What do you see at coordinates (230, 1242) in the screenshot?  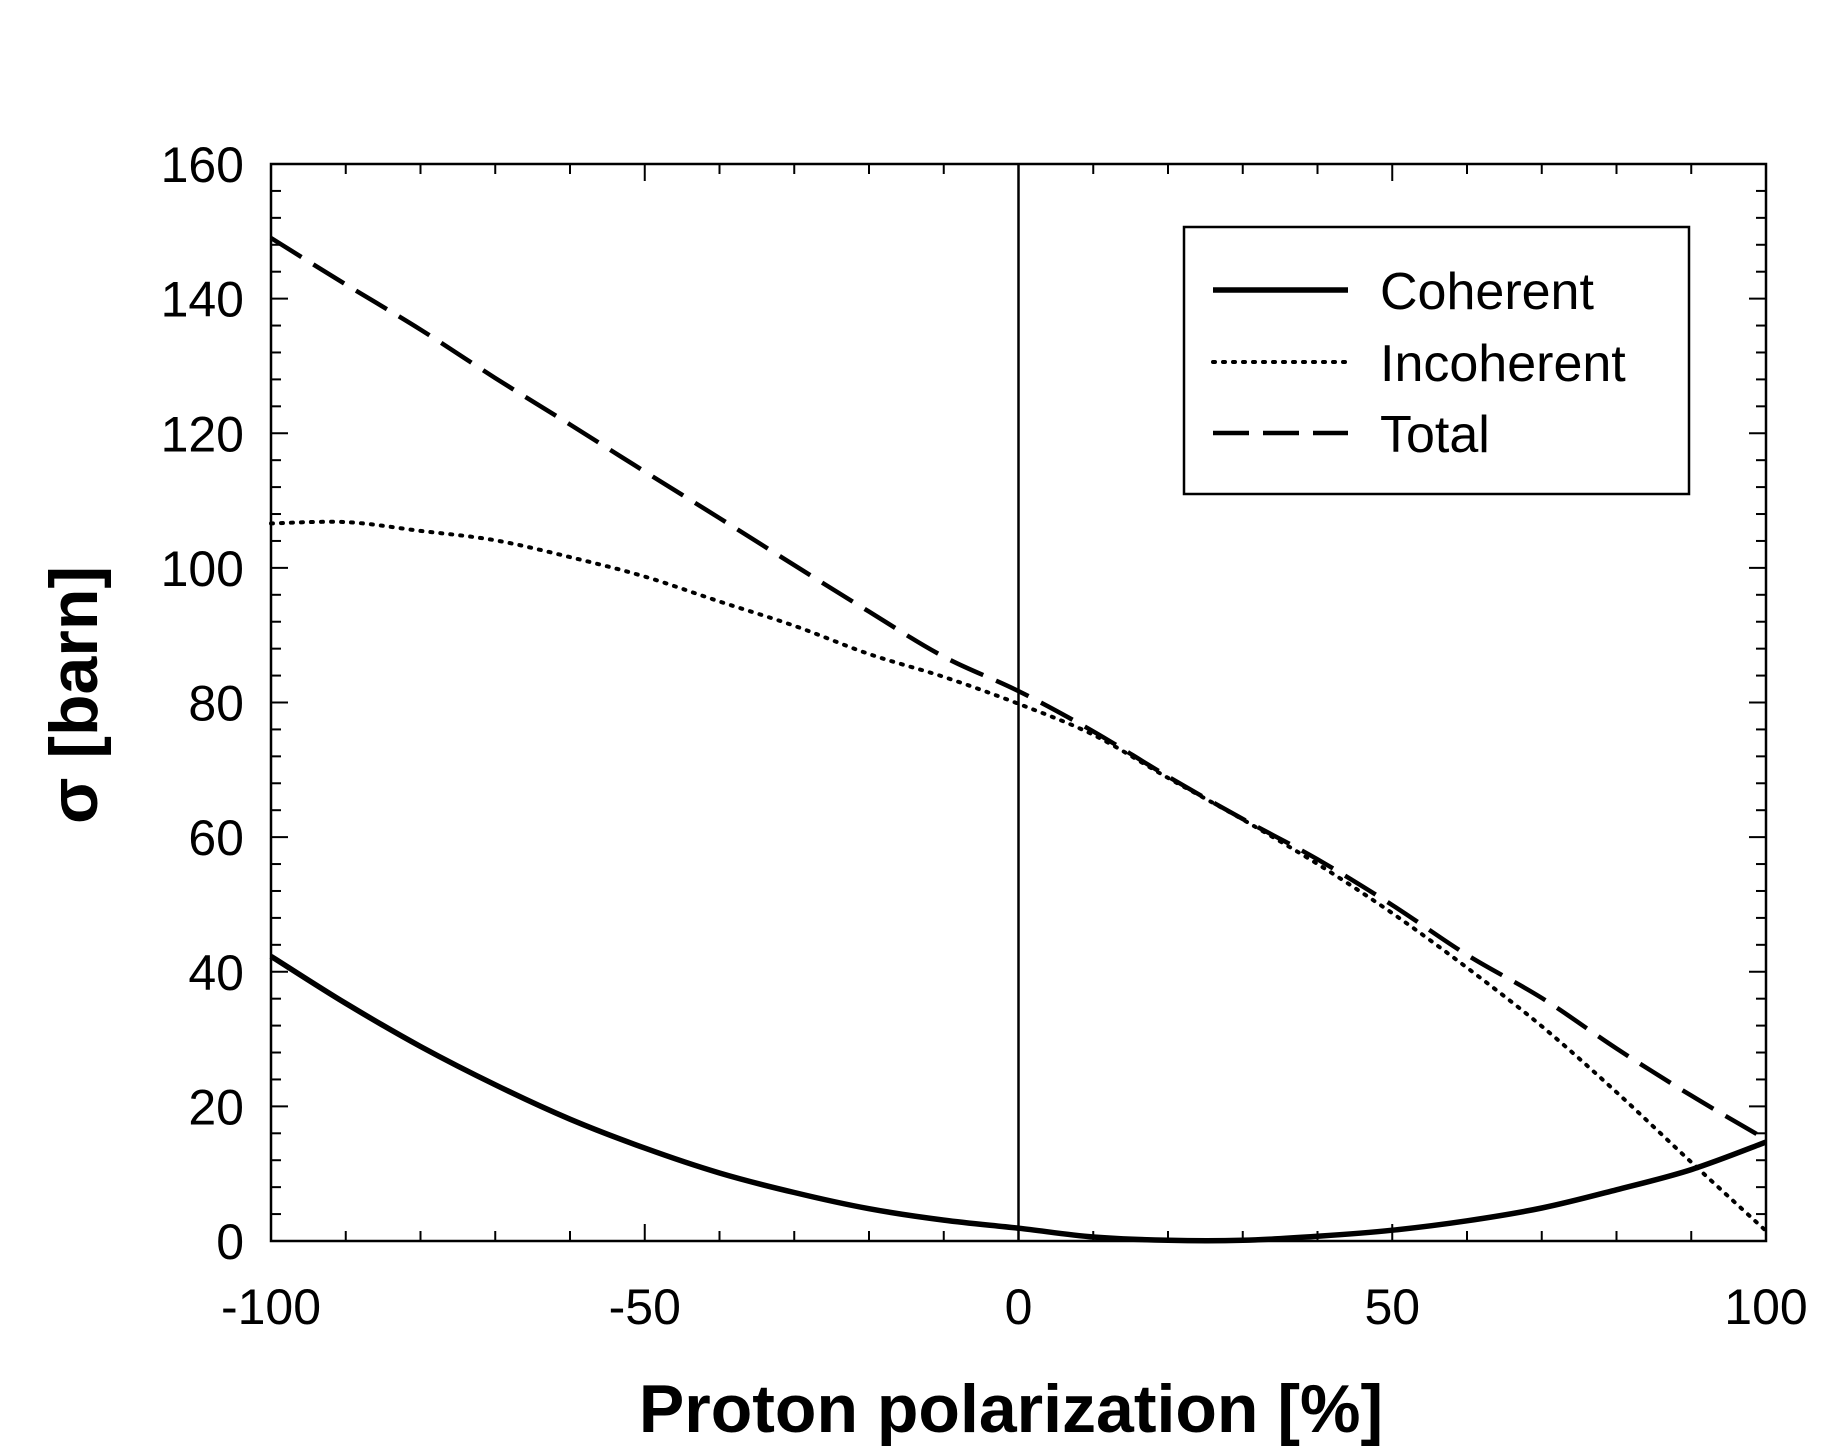 I see `y-tick-label: 0` at bounding box center [230, 1242].